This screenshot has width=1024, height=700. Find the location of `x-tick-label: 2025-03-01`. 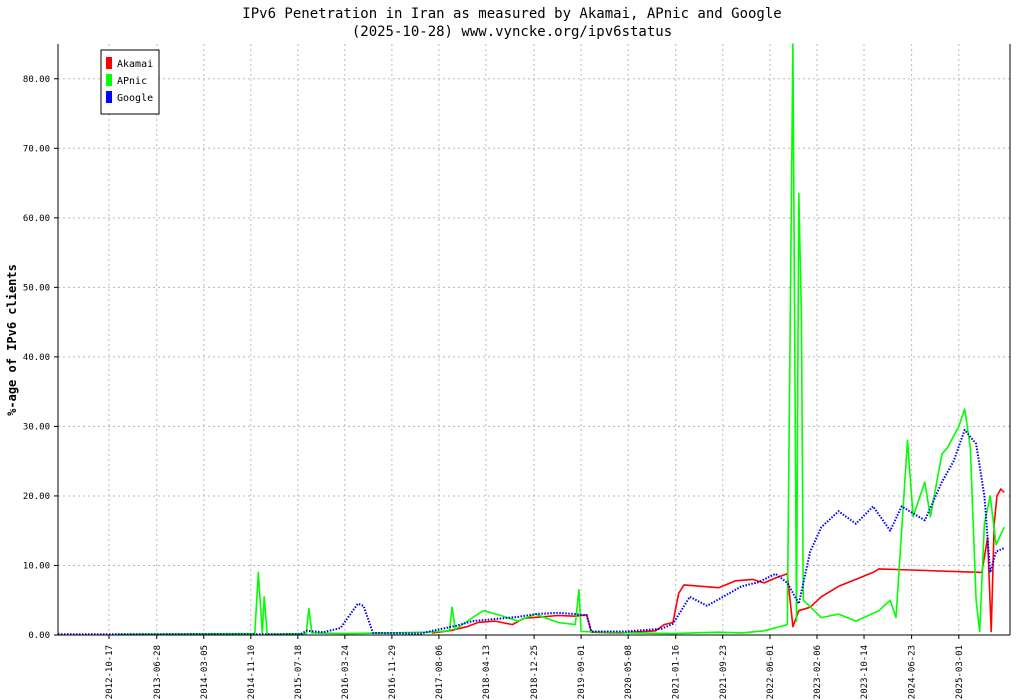

x-tick-label: 2025-03-01 is located at coordinates (960, 672).